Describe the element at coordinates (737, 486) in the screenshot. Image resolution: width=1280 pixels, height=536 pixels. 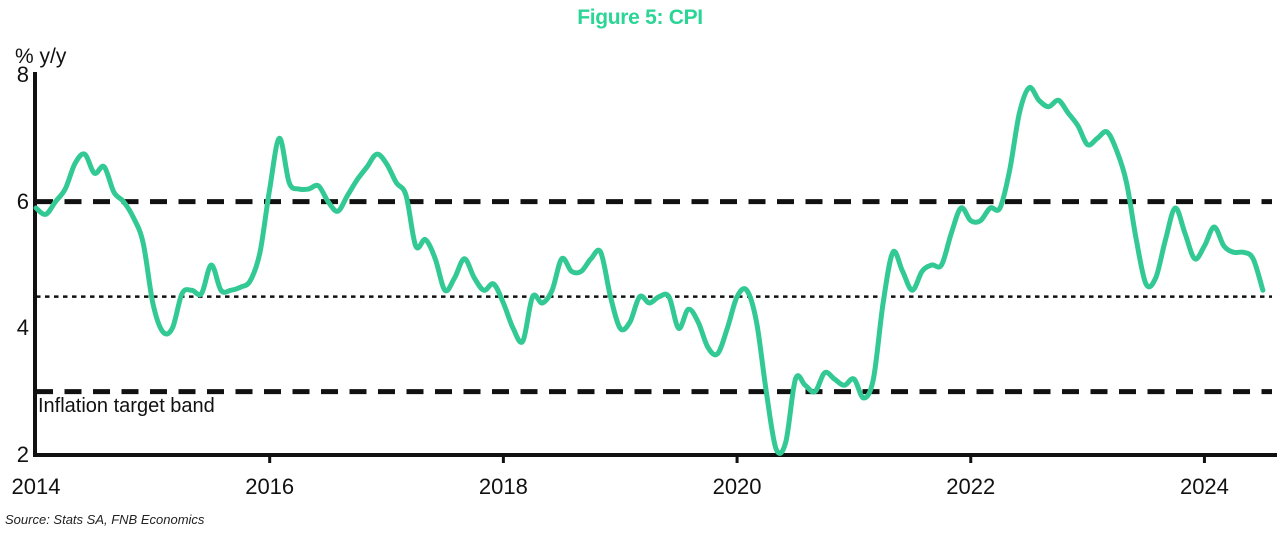
I see `x-tick-label-2020: 2020` at that location.